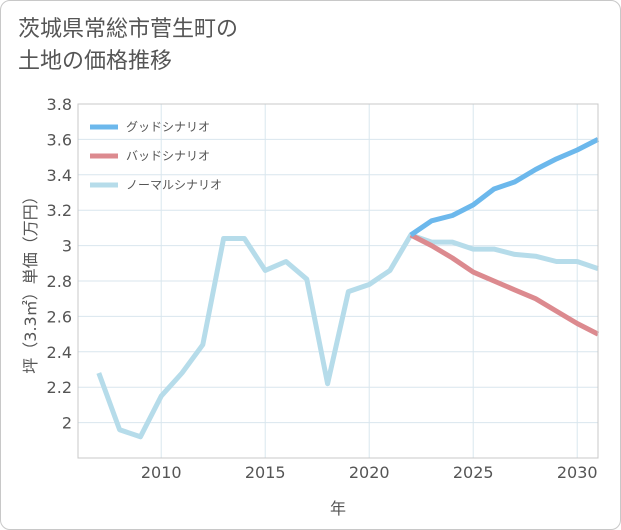 Image resolution: width=621 pixels, height=530 pixels. What do you see at coordinates (338, 508) in the screenshot?
I see `x-axis-title: 年` at bounding box center [338, 508].